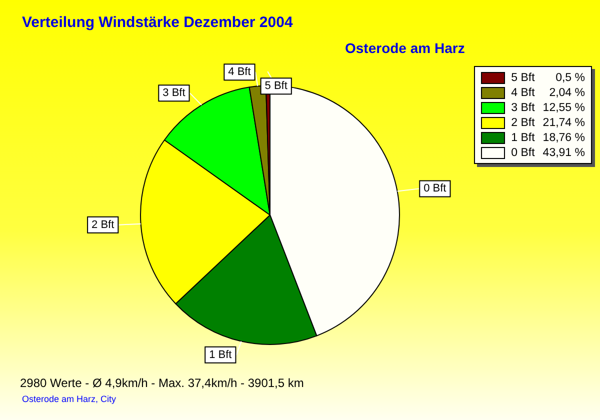  What do you see at coordinates (523, 152) in the screenshot?
I see `legend-label: 0 Bft` at bounding box center [523, 152].